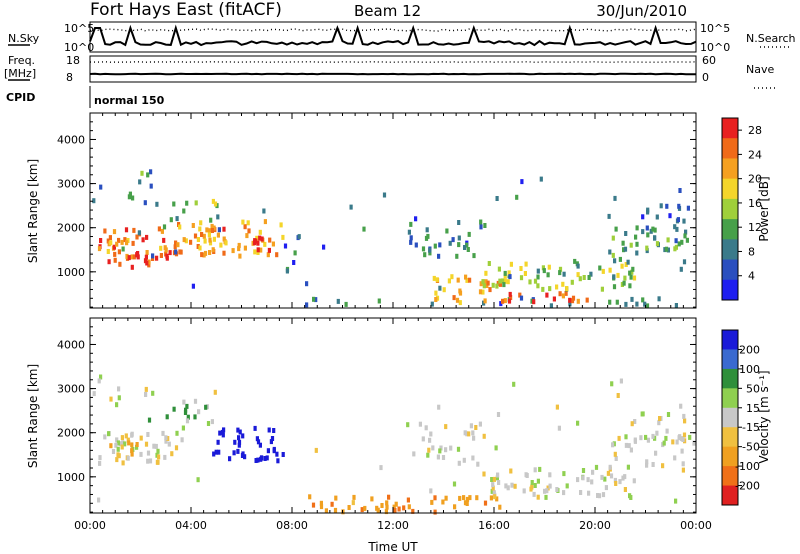 Image resolution: width=800 pixels, height=554 pixels. What do you see at coordinates (33, 416) in the screenshot?
I see `velocity-ylabel: Slant Range [km]` at bounding box center [33, 416].